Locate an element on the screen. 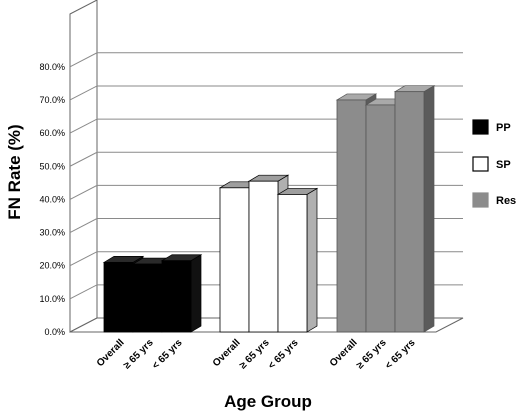 The width and height of the screenshot is (520, 415). legend-label: SP is located at coordinates (503, 165).